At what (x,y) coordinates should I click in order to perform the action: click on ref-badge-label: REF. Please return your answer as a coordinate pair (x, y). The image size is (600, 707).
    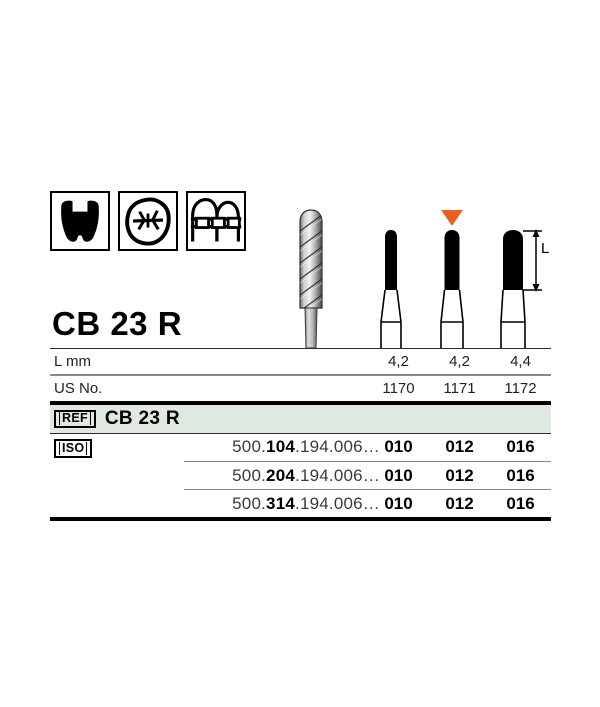
    Looking at the image, I should click on (75, 418).